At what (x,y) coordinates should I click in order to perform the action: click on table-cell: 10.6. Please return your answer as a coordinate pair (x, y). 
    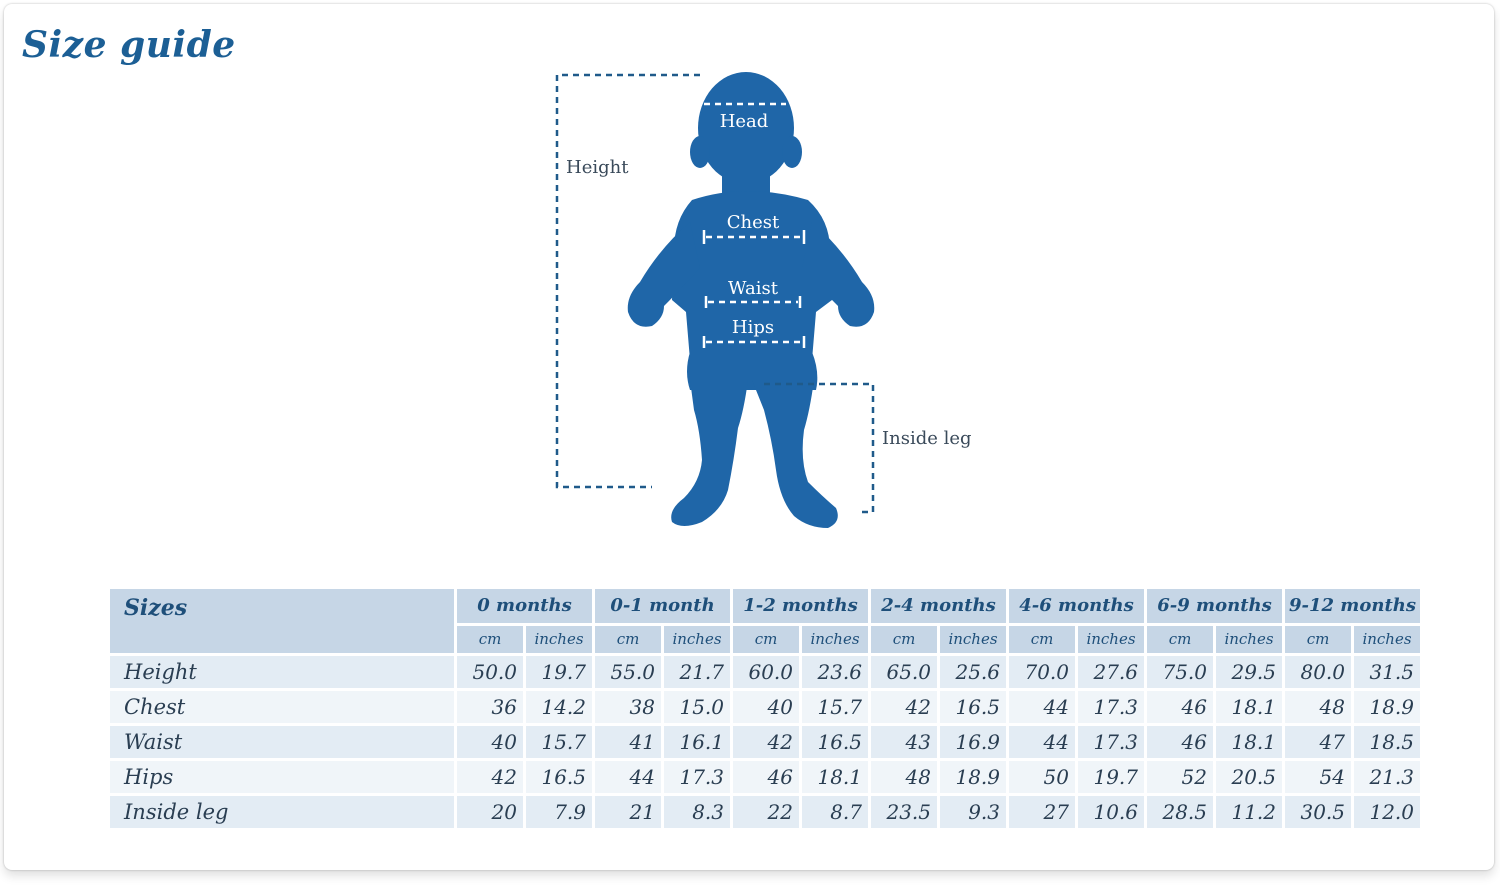
    Looking at the image, I should click on (1111, 812).